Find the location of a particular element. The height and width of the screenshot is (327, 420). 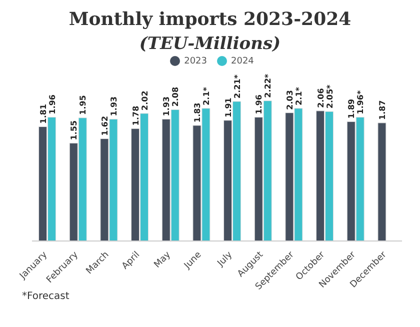

data-label: 1.91 is located at coordinates (228, 107).